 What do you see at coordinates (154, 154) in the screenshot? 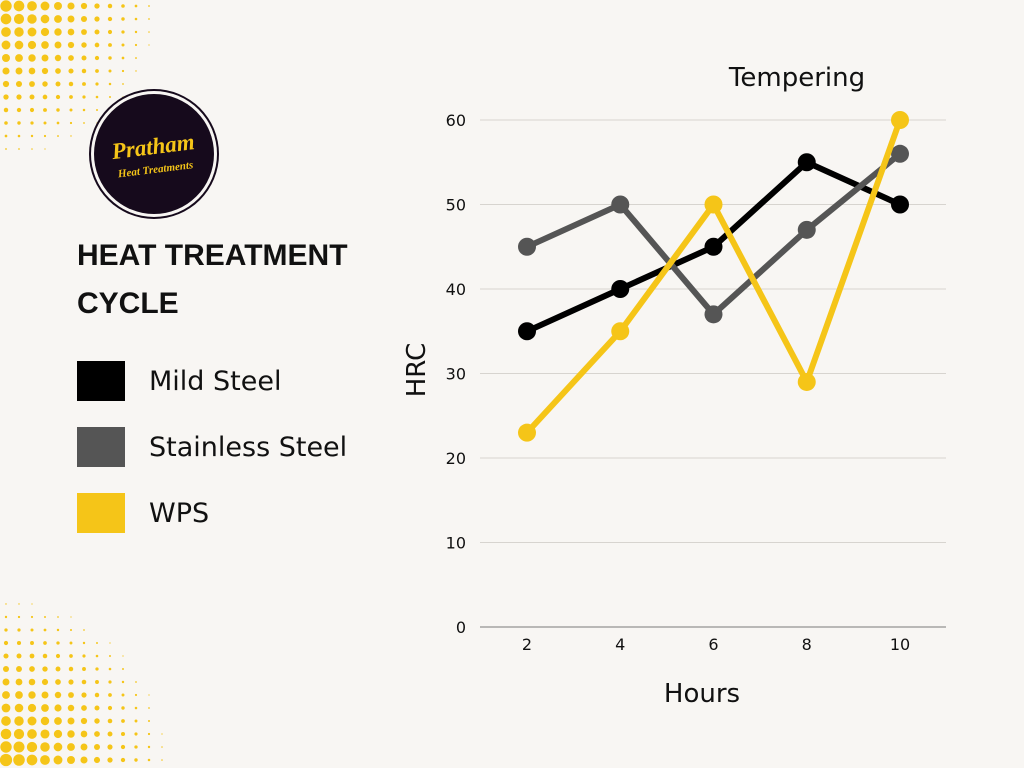
I see `pratham-logo: Pratham Heat Treatments` at bounding box center [154, 154].